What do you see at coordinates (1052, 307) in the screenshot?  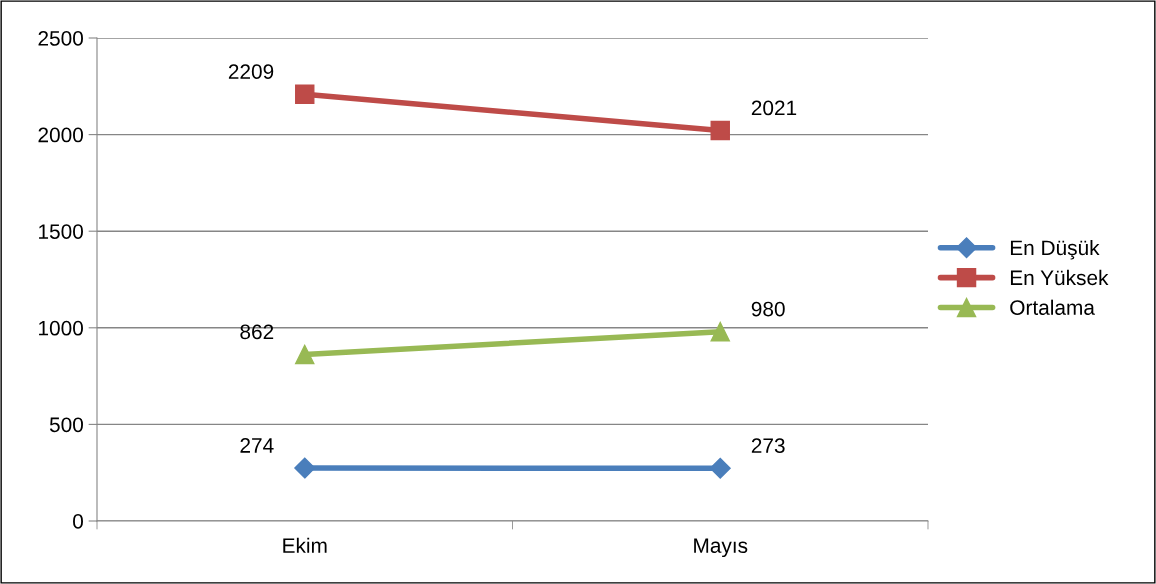 I see `legend-label: Ortalama` at bounding box center [1052, 307].